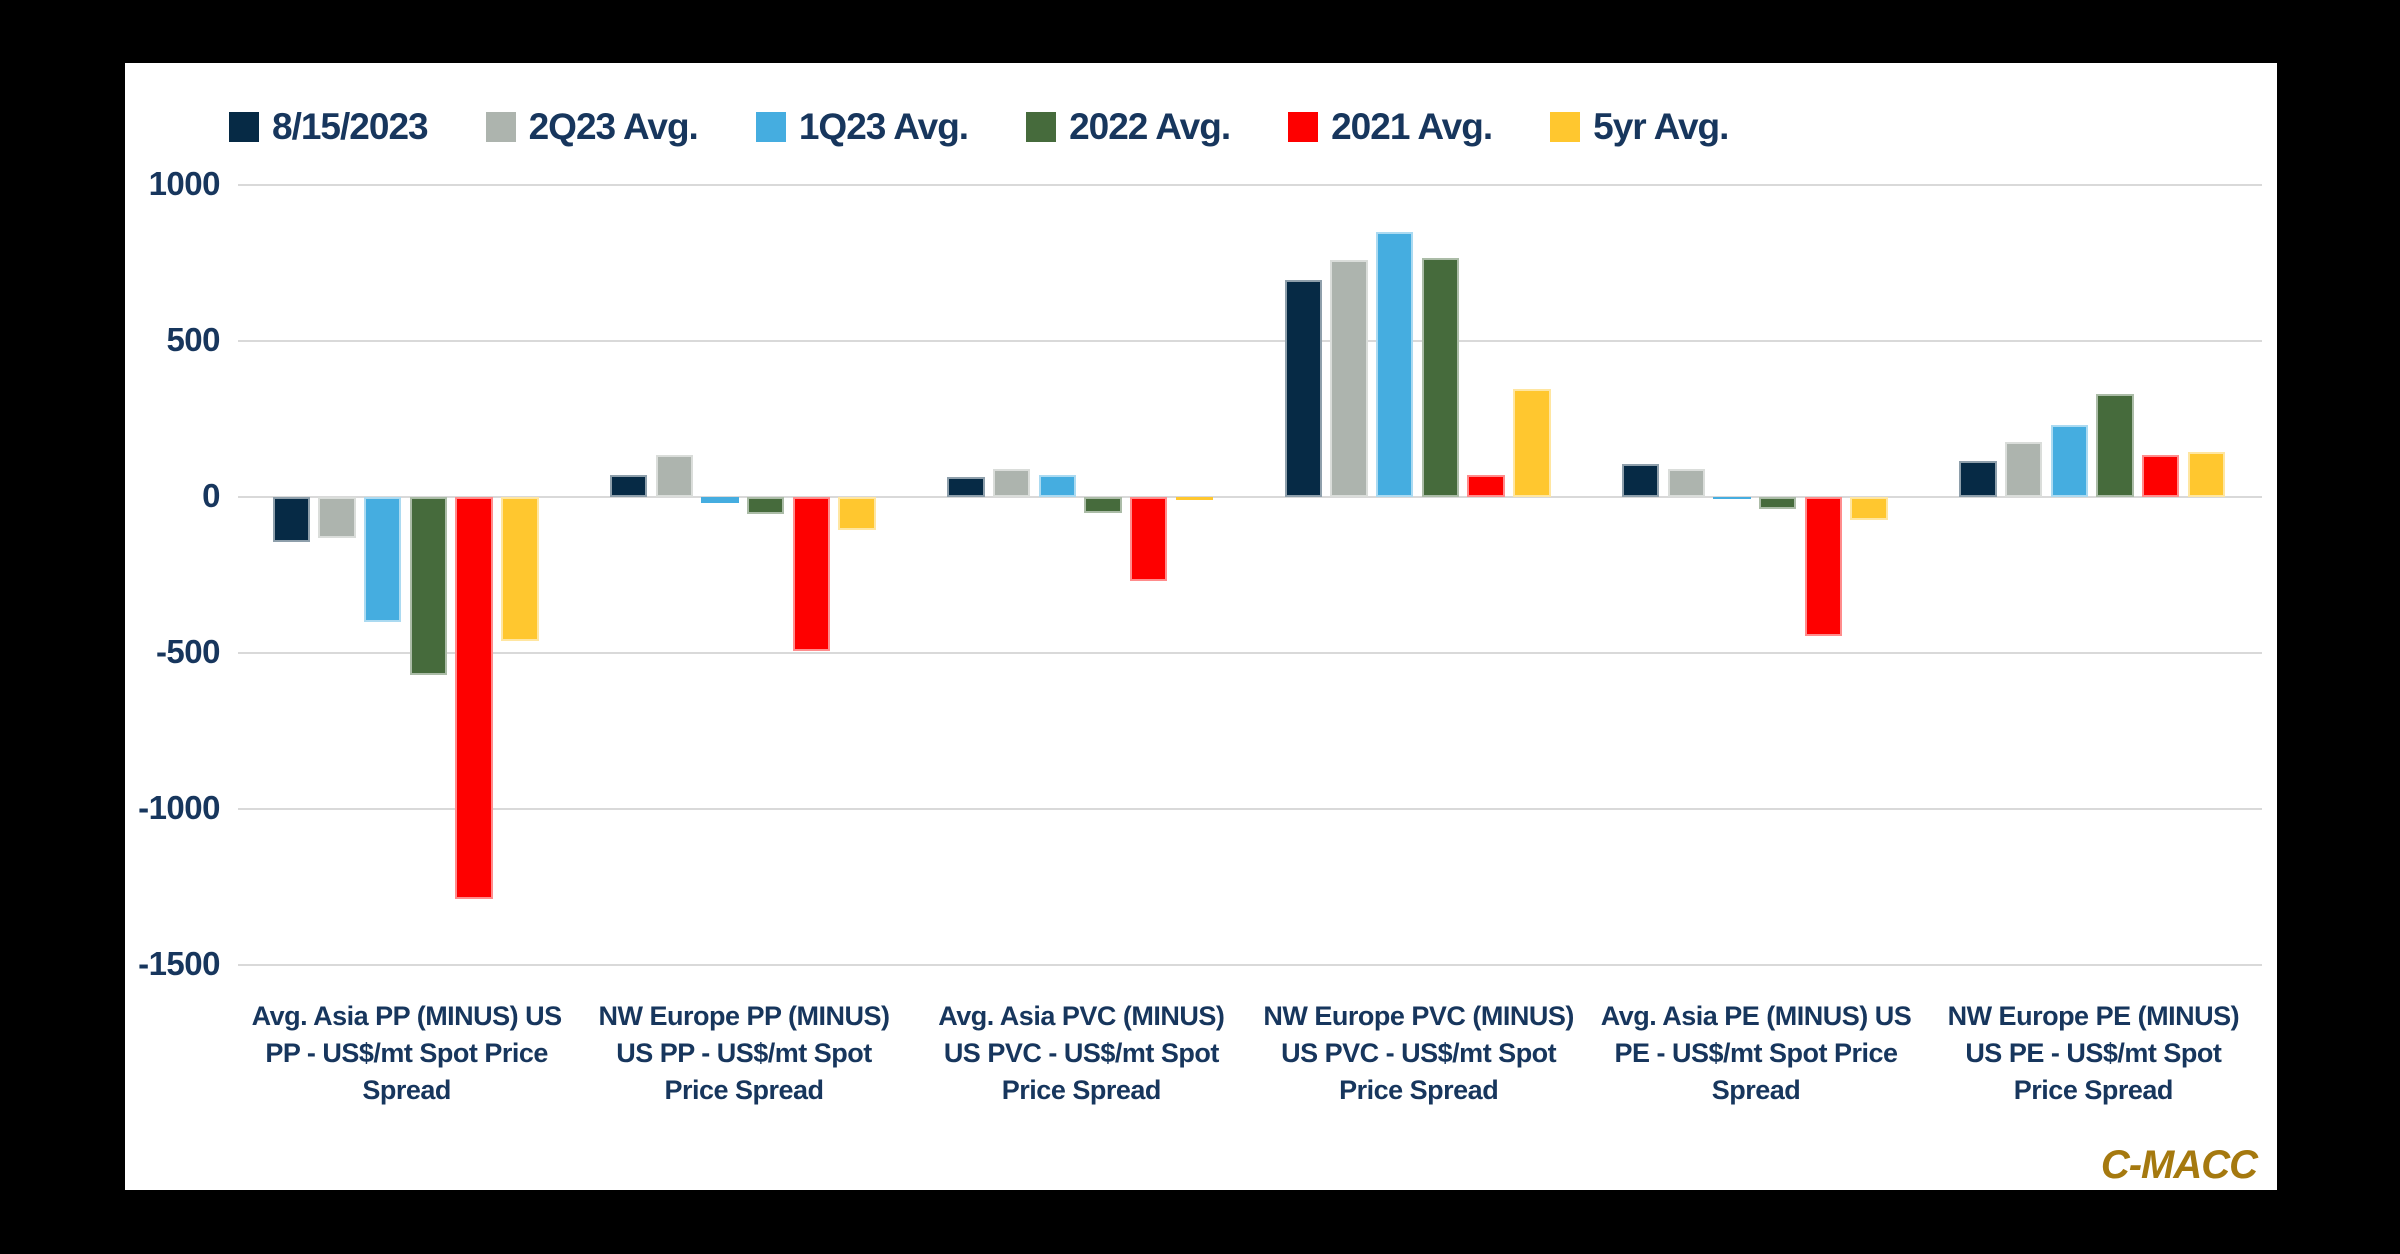 This screenshot has height=1254, width=2400. Describe the element at coordinates (350, 126) in the screenshot. I see `legend-label: 8/15/2023` at that location.